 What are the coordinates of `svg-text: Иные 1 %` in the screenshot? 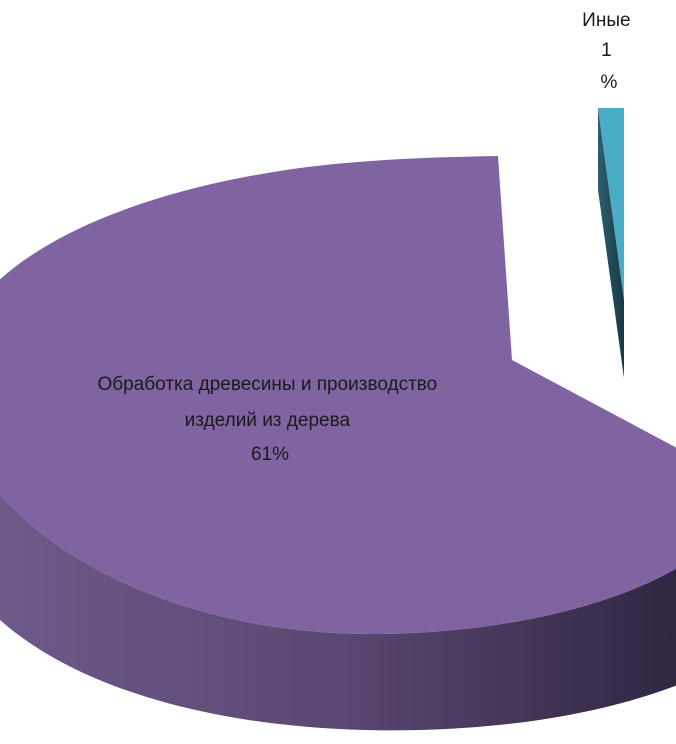 It's located at (609, 51).